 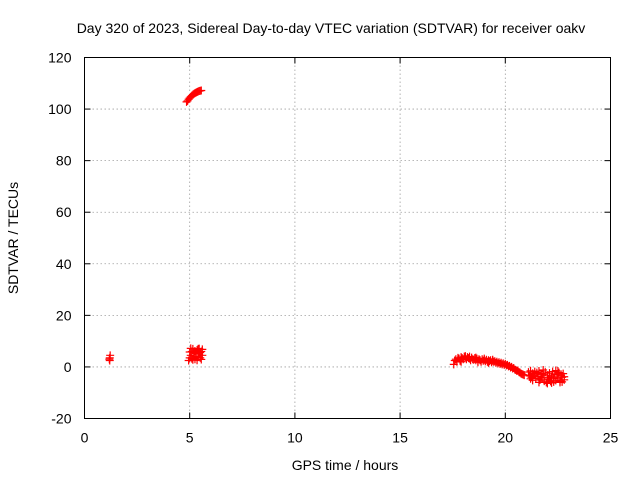 I want to click on y-tick-label: 100, so click(x=60, y=109).